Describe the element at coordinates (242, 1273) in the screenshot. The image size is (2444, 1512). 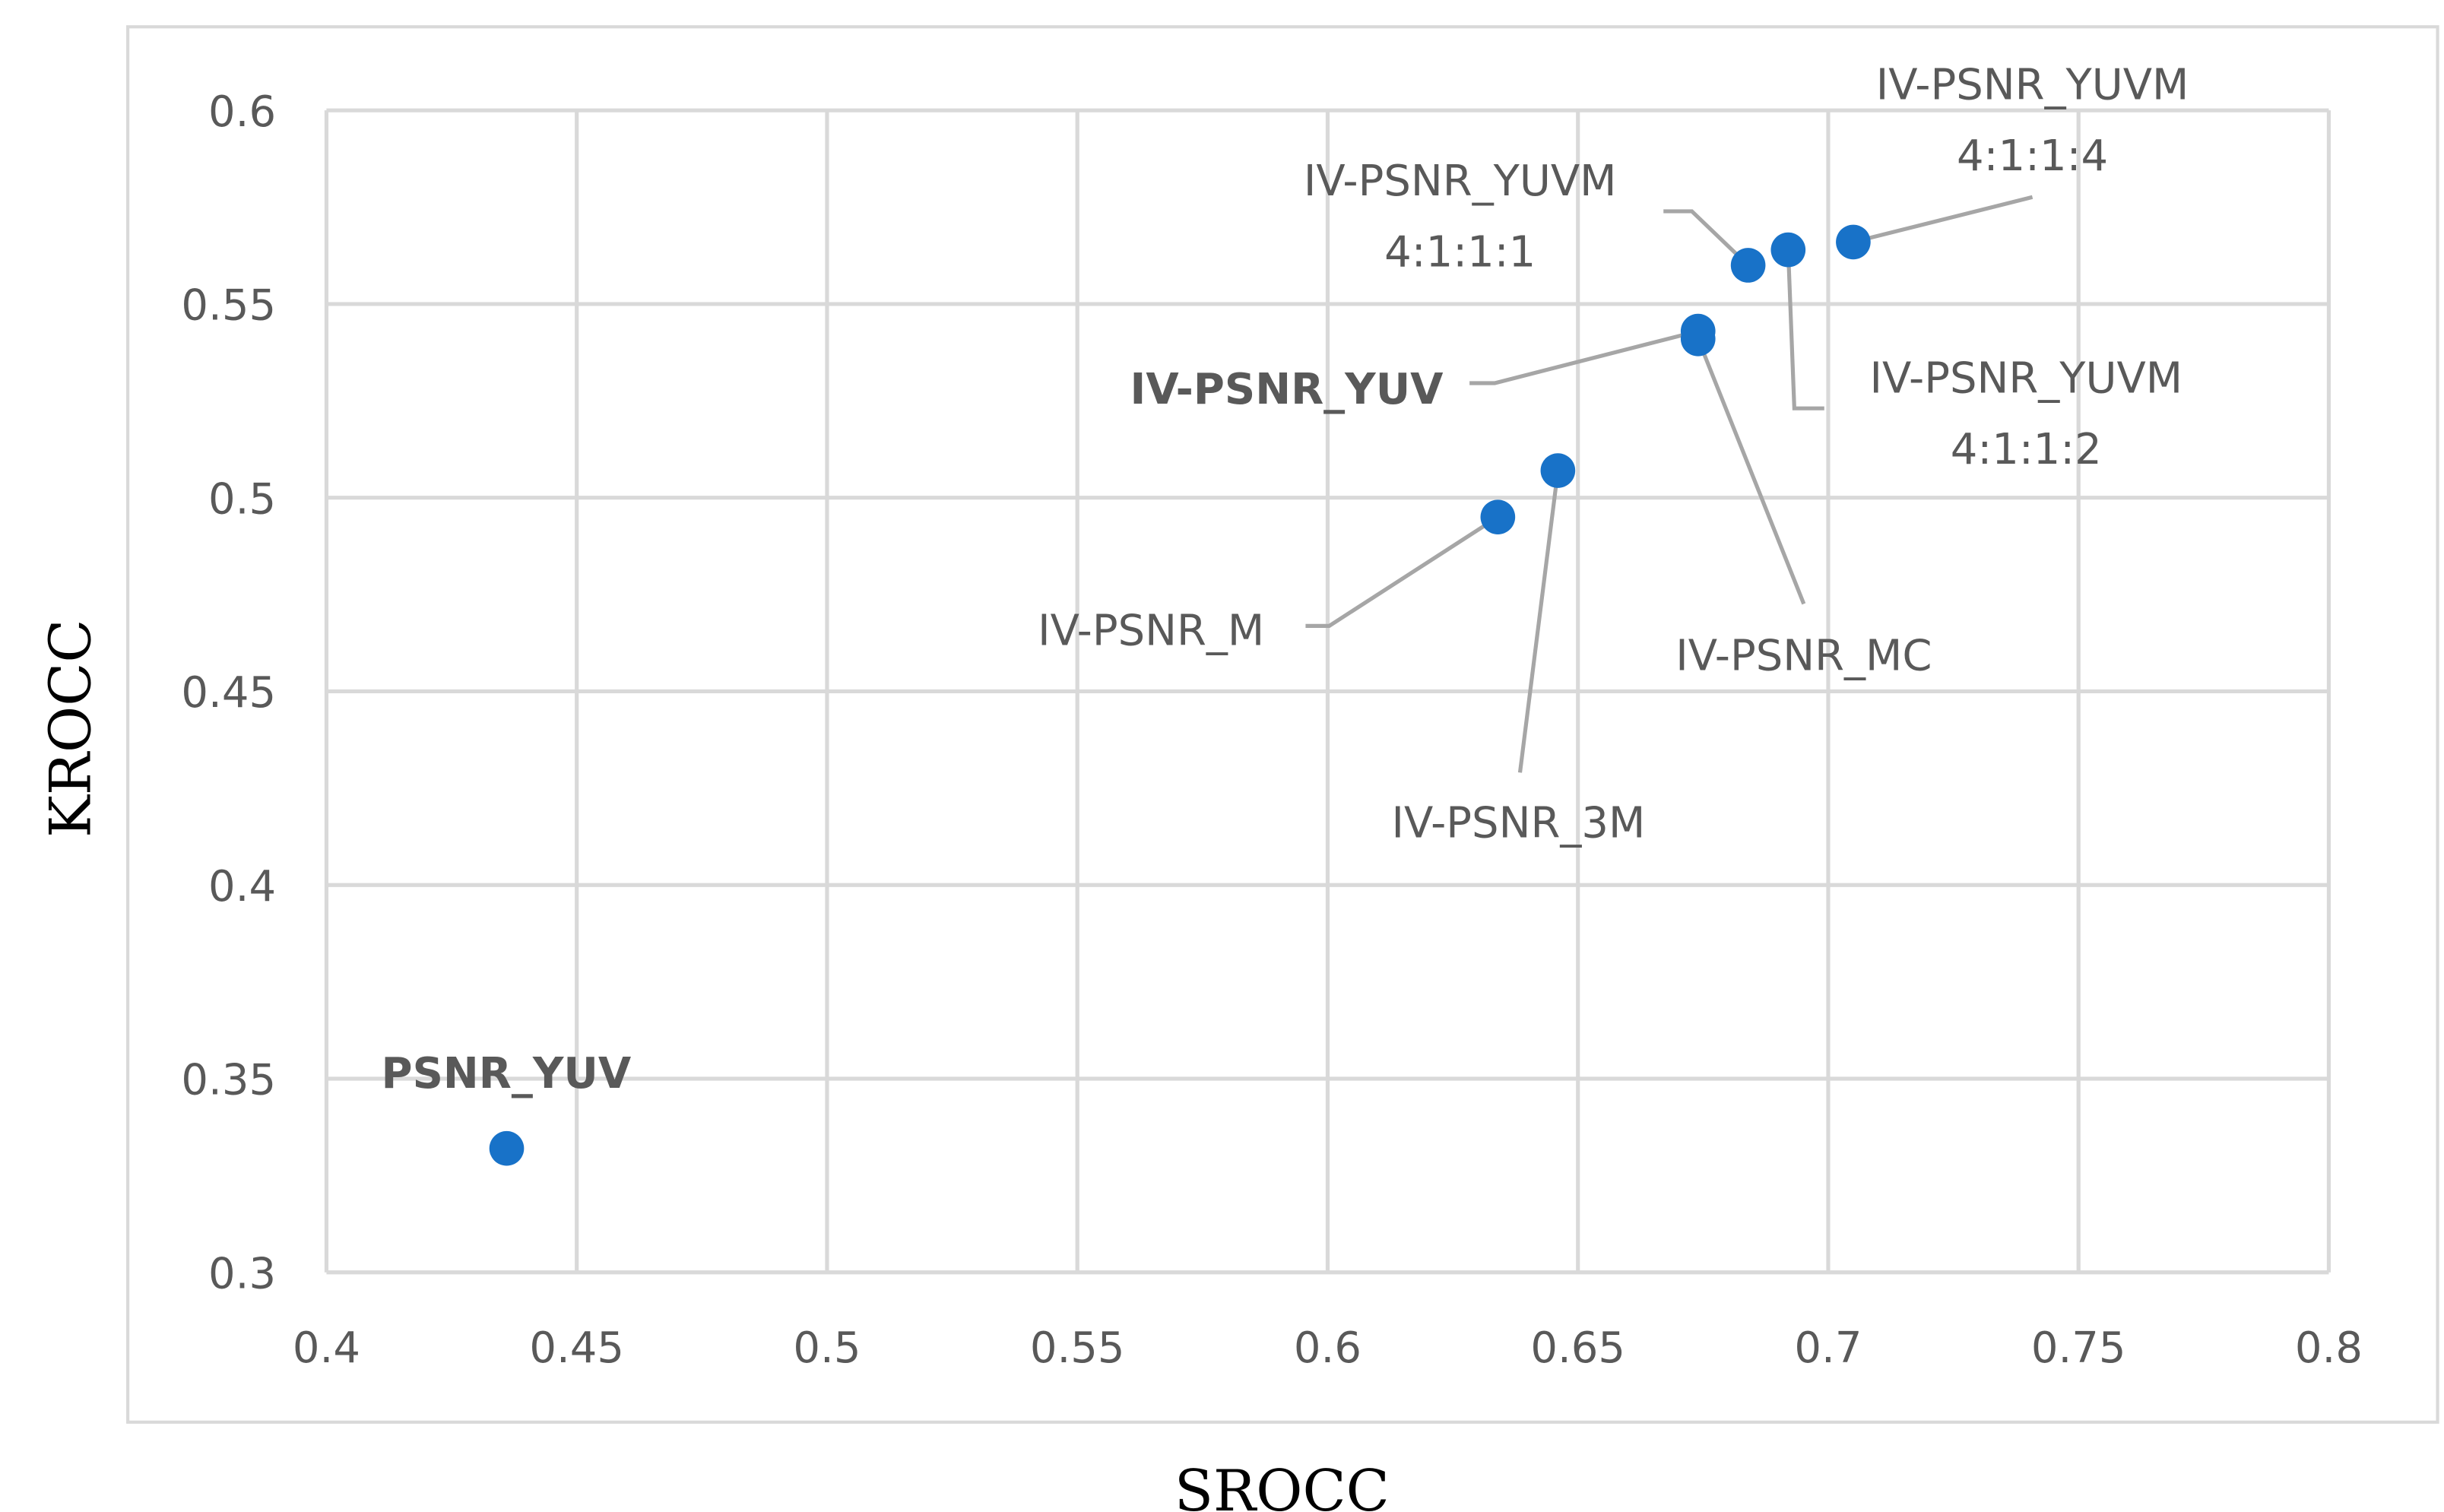
I see `y-tick-label: 0.3` at that location.